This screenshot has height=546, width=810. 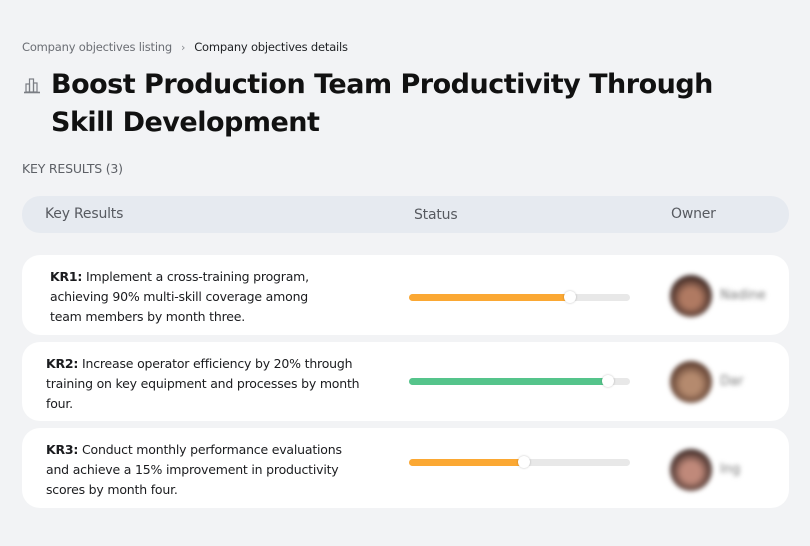 What do you see at coordinates (66, 276) in the screenshot?
I see `key-result-id: KR1:` at bounding box center [66, 276].